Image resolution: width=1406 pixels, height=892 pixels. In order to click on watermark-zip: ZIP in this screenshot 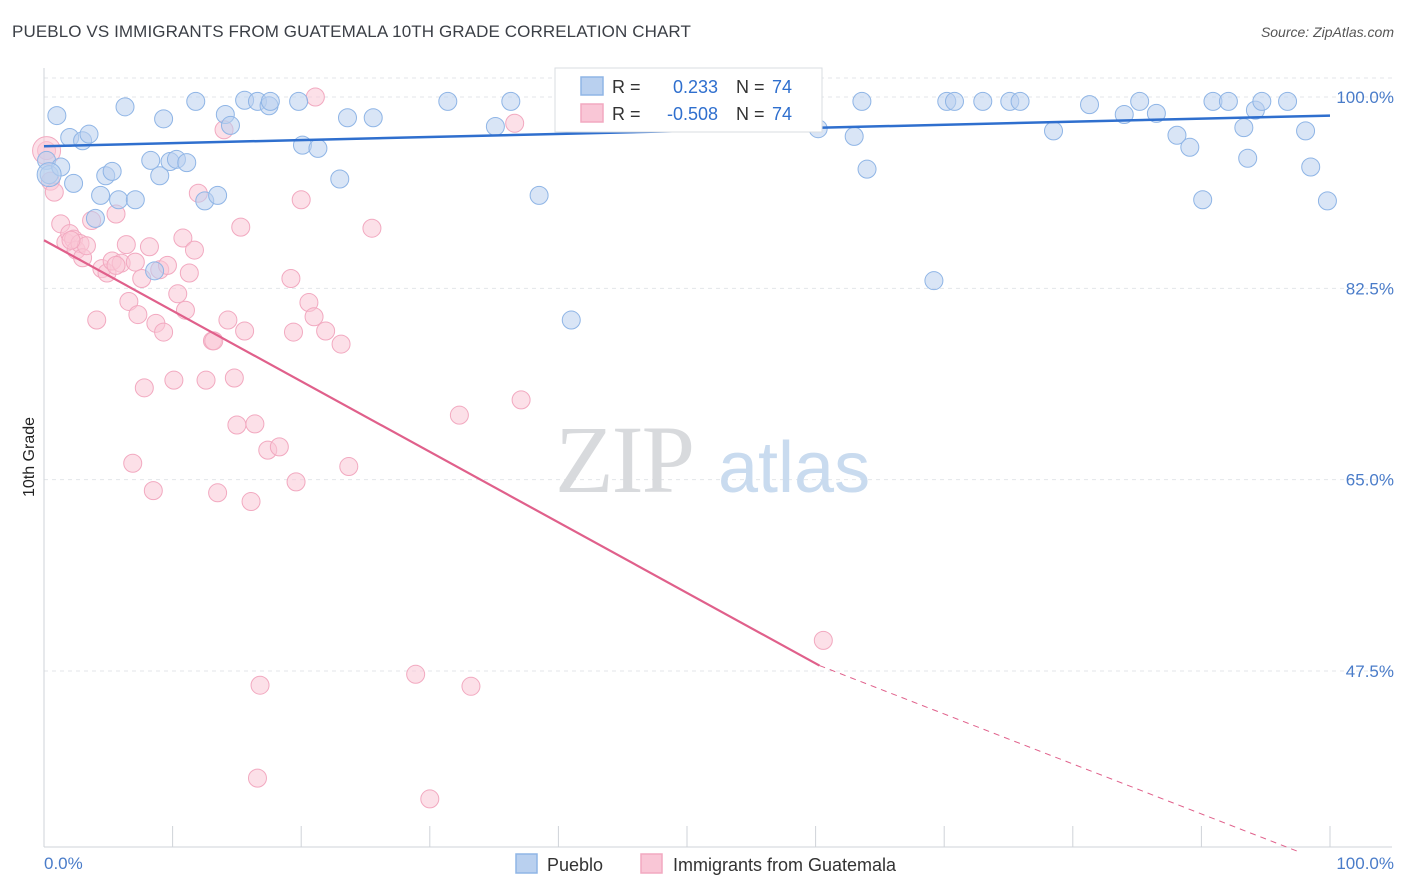, I will do `click(624, 459)`.